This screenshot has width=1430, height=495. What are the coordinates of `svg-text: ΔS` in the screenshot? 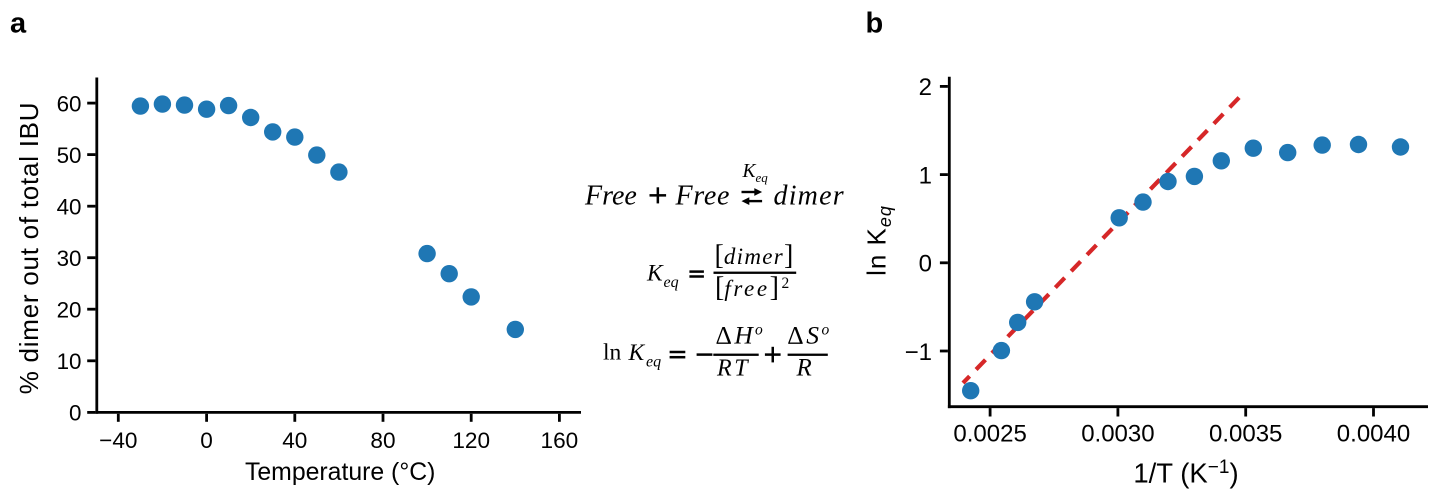 It's located at (804, 335).